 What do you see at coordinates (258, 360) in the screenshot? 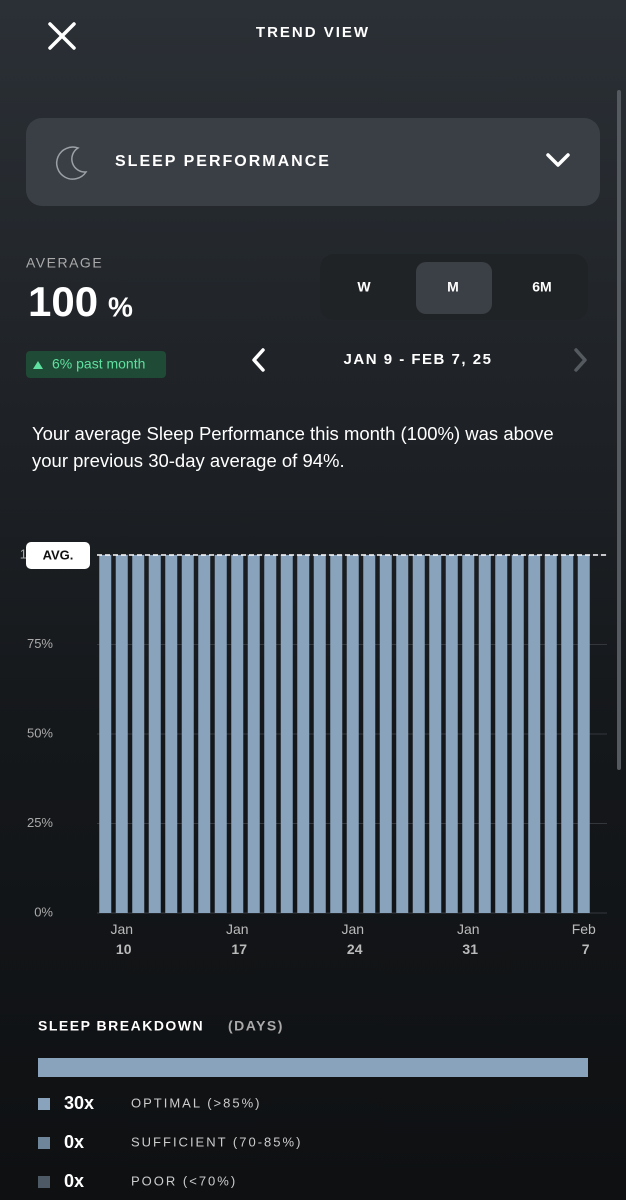
I see `prev-button` at bounding box center [258, 360].